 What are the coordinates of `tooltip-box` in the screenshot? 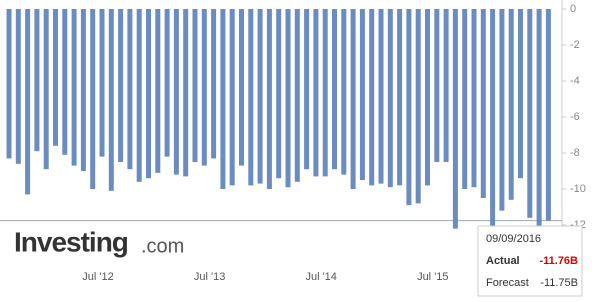 It's located at (530, 261).